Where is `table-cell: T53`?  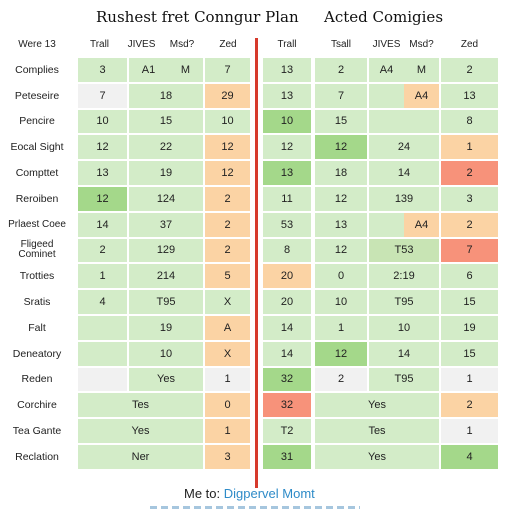 table-cell: T53 is located at coordinates (404, 250).